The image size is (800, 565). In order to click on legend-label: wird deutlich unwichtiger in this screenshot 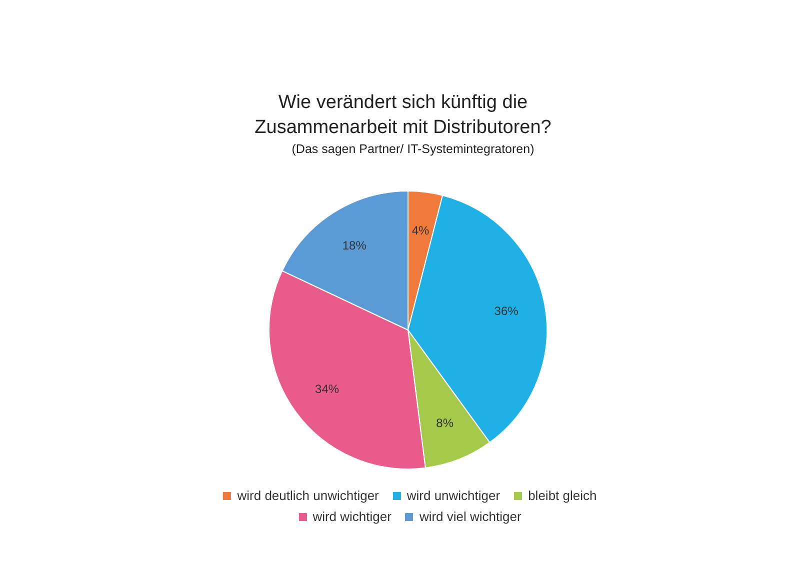, I will do `click(308, 495)`.